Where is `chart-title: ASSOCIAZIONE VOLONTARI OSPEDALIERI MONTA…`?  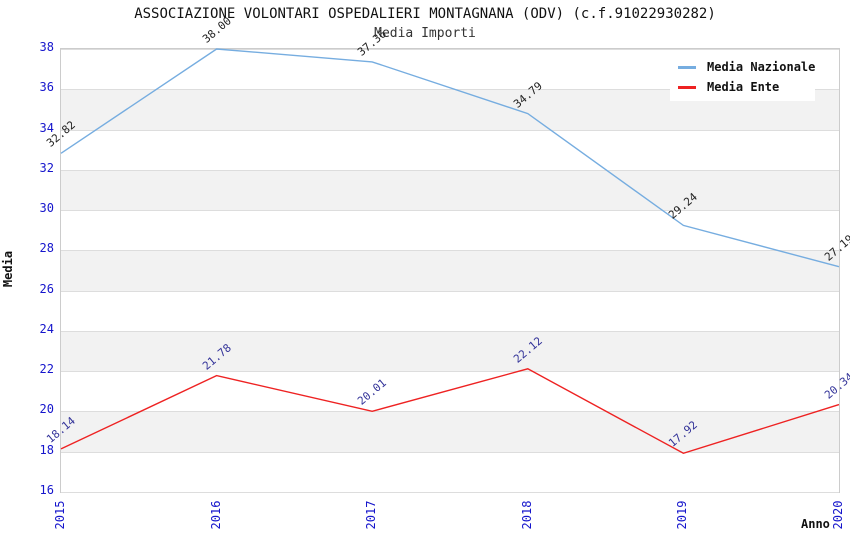
chart-title: ASSOCIAZIONE VOLONTARI OSPEDALIERI MONTA… is located at coordinates (425, 14).